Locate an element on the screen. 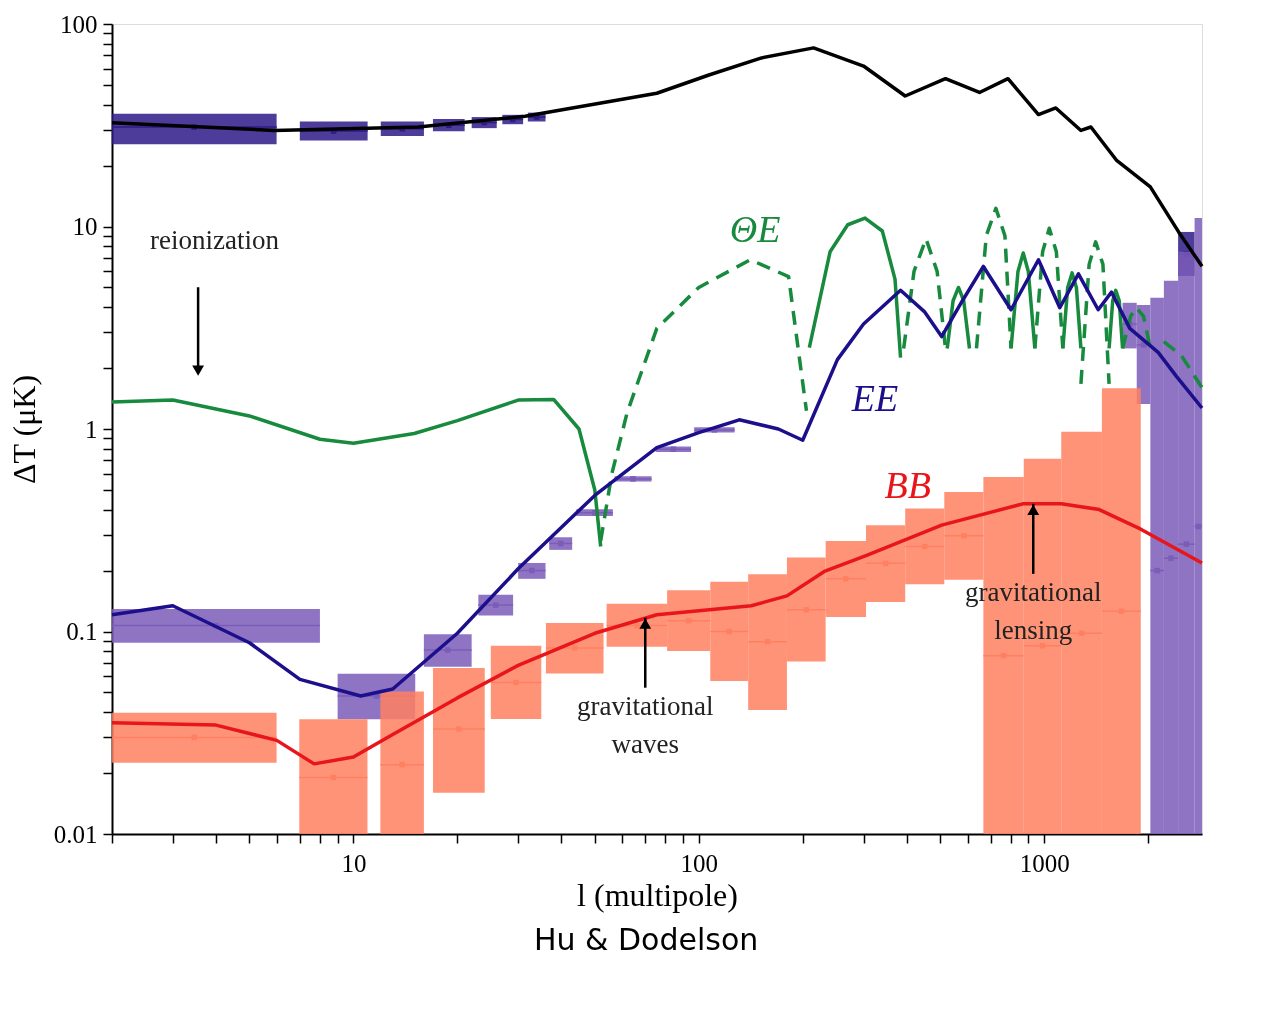  y-axis-title: ΔT (μK) is located at coordinates (23, 429).